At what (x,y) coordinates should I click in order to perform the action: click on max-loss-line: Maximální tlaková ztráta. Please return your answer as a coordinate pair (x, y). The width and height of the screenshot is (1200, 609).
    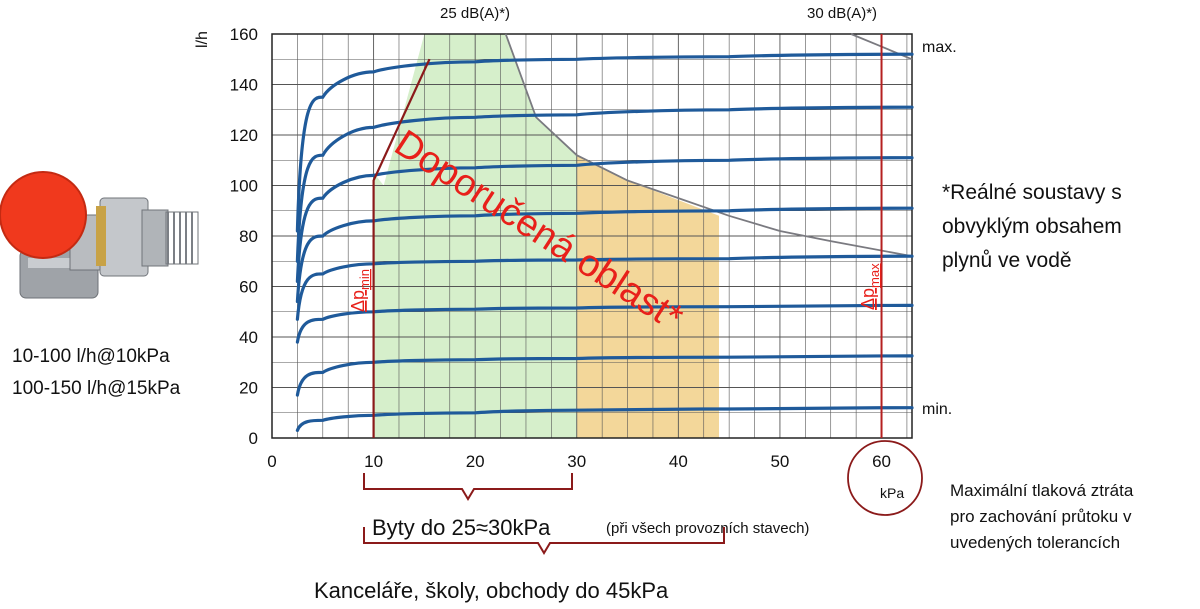
    Looking at the image, I should click on (1042, 490).